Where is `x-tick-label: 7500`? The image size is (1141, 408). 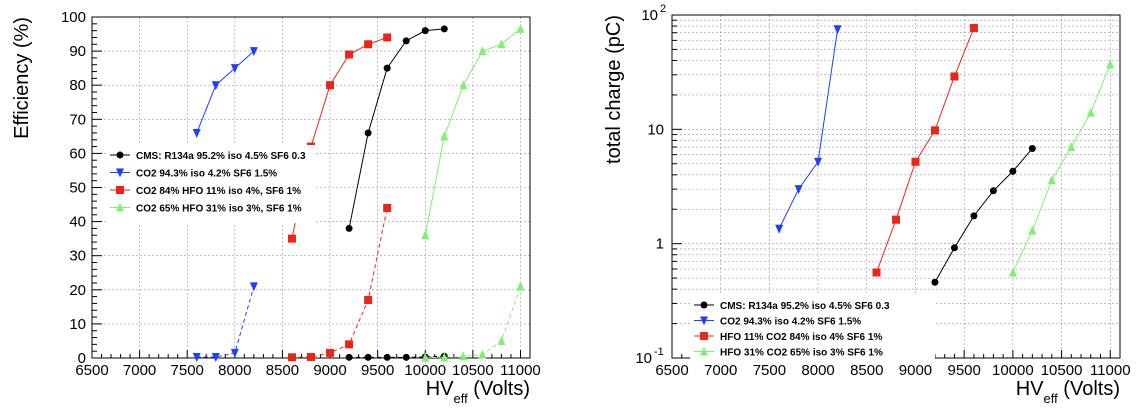 x-tick-label: 7500 is located at coordinates (187, 370).